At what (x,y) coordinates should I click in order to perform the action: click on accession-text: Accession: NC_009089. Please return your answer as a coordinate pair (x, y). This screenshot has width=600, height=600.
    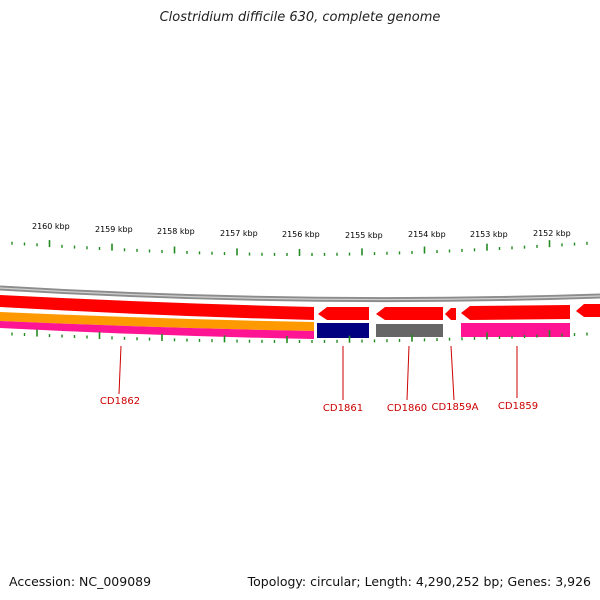
    Looking at the image, I should click on (80, 581).